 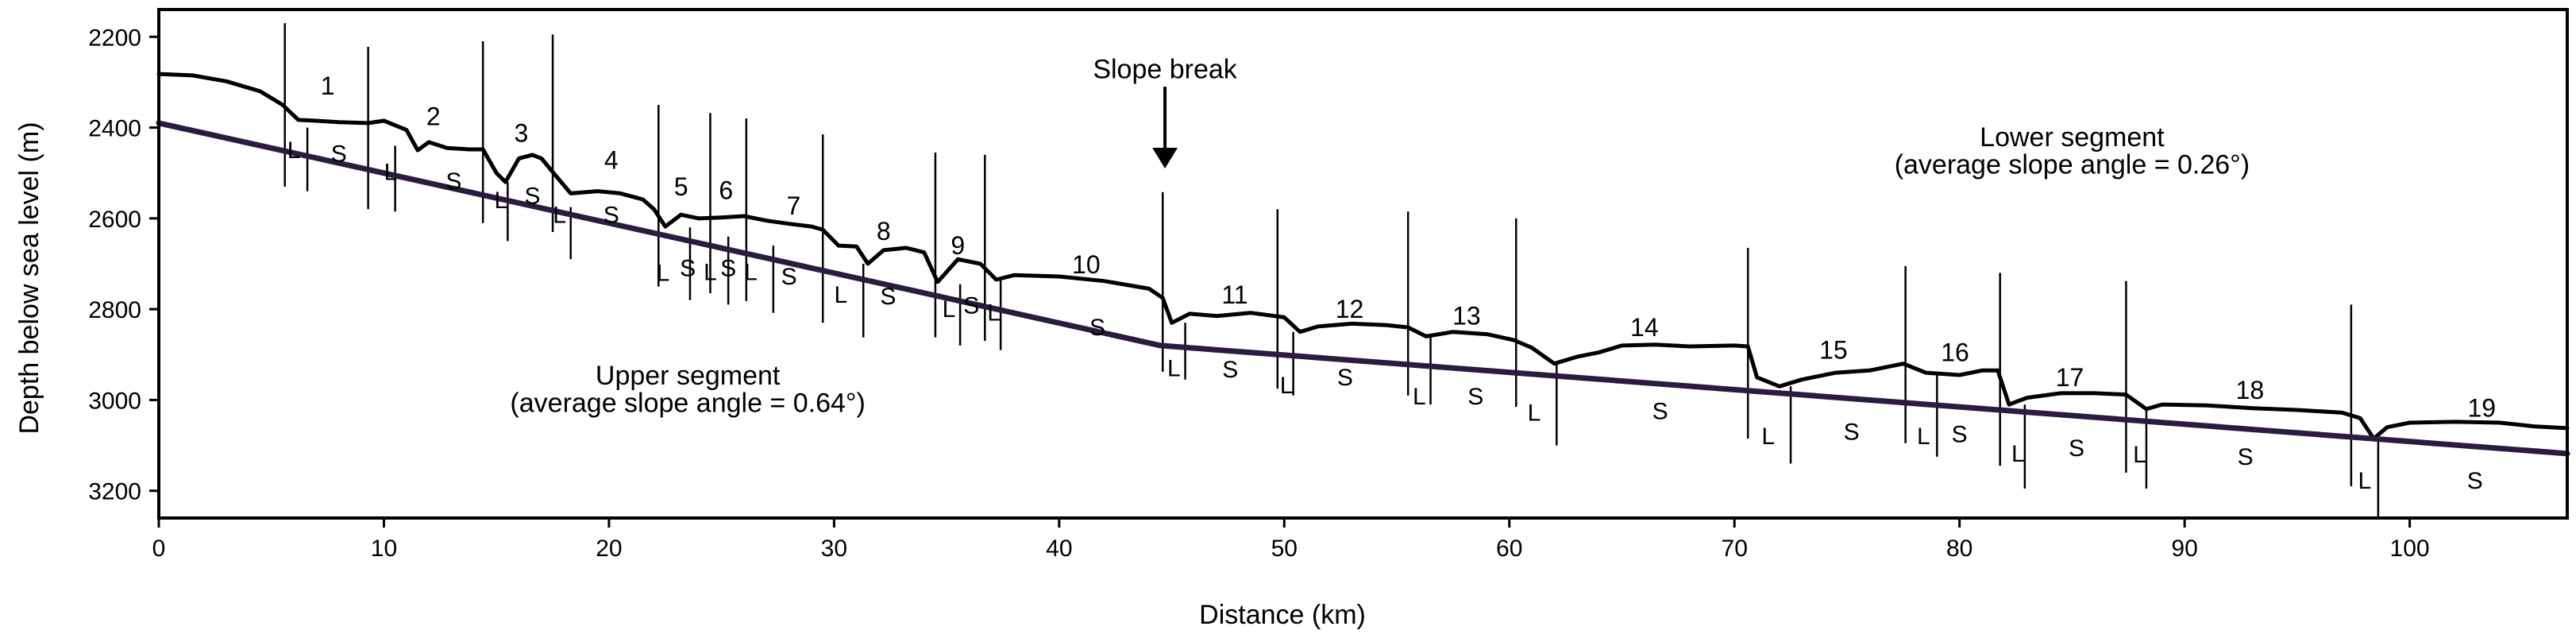 What do you see at coordinates (114, 129) in the screenshot?
I see `y-tick-label: 2400` at bounding box center [114, 129].